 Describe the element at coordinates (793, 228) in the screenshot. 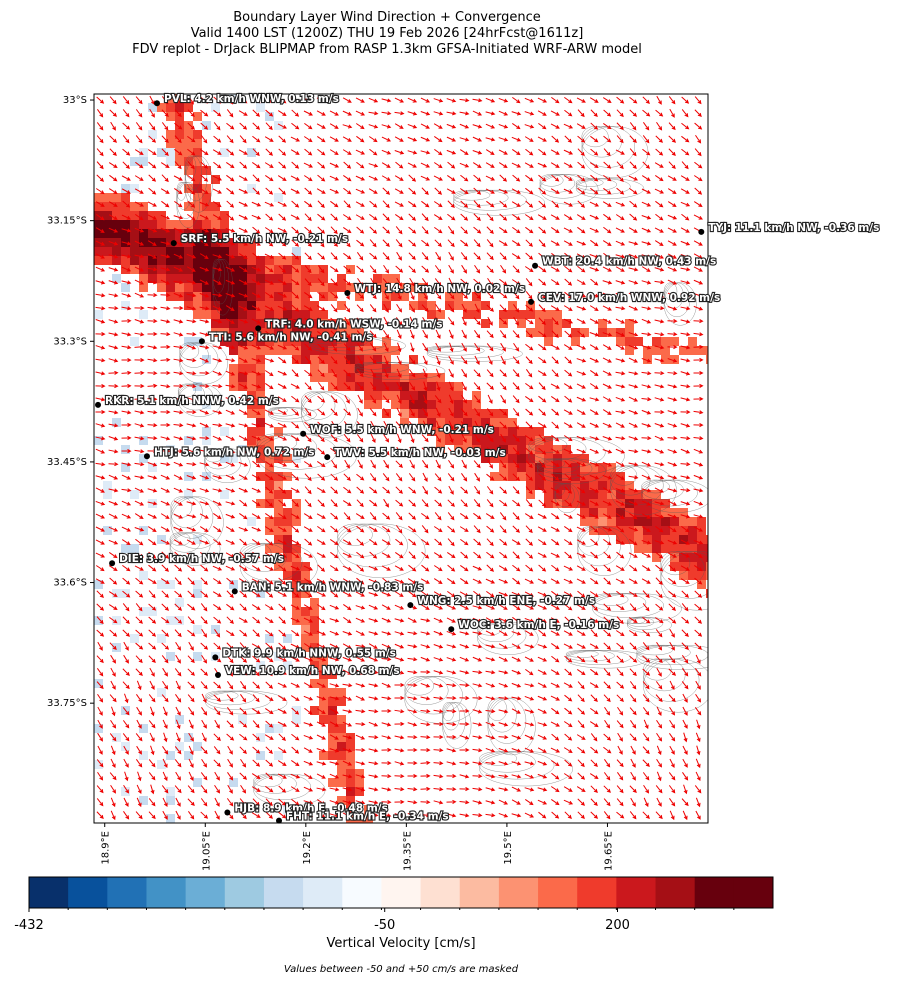

I see `station-label: TYJ: 11.1 km/h NW, -0.36 m/s` at that location.